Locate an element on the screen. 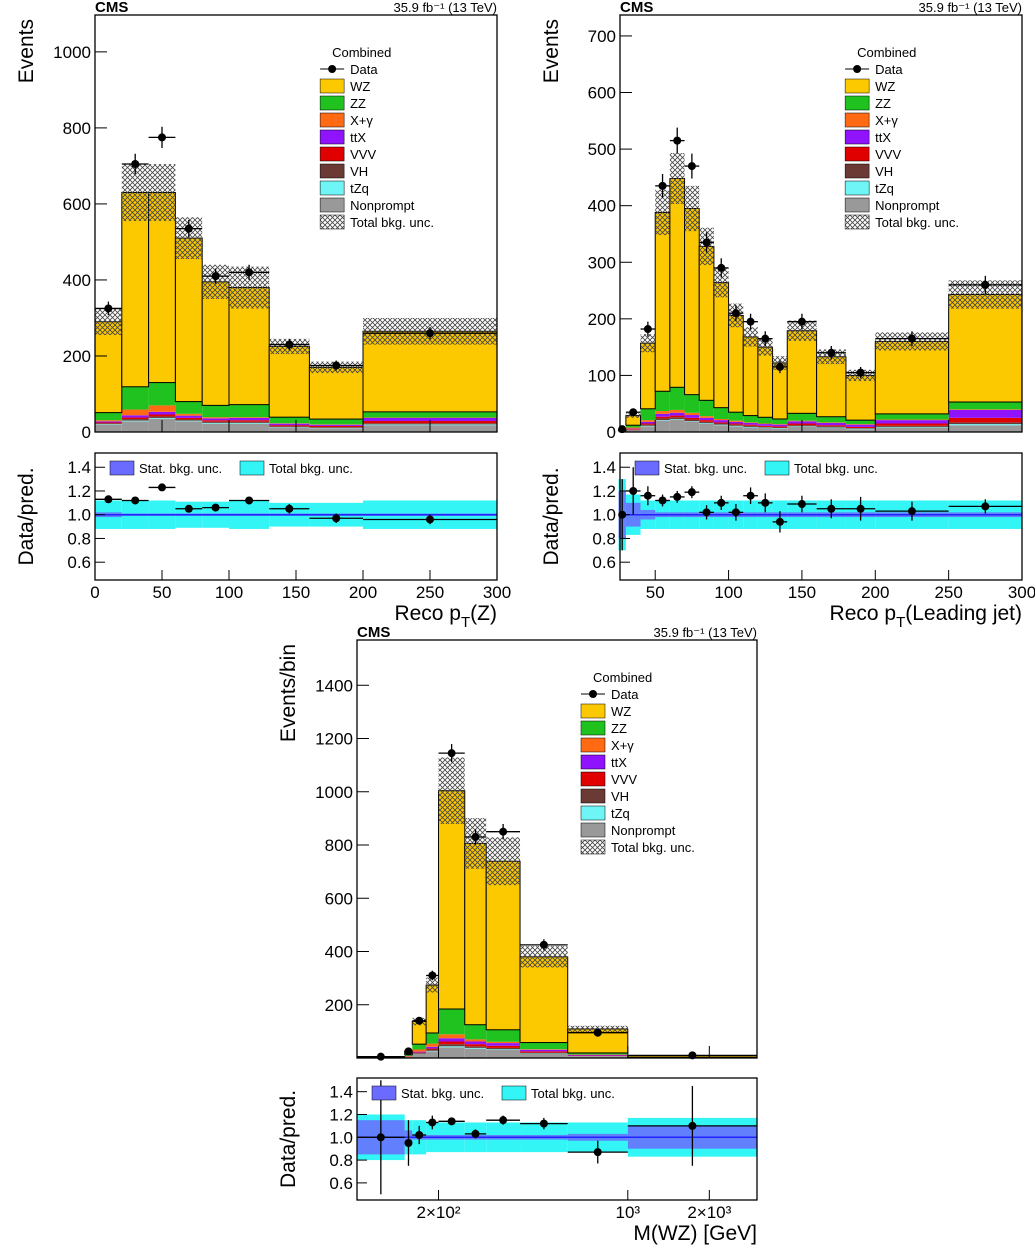 This screenshot has width=1035, height=1248. cms-label: CMS is located at coordinates (636, 8).